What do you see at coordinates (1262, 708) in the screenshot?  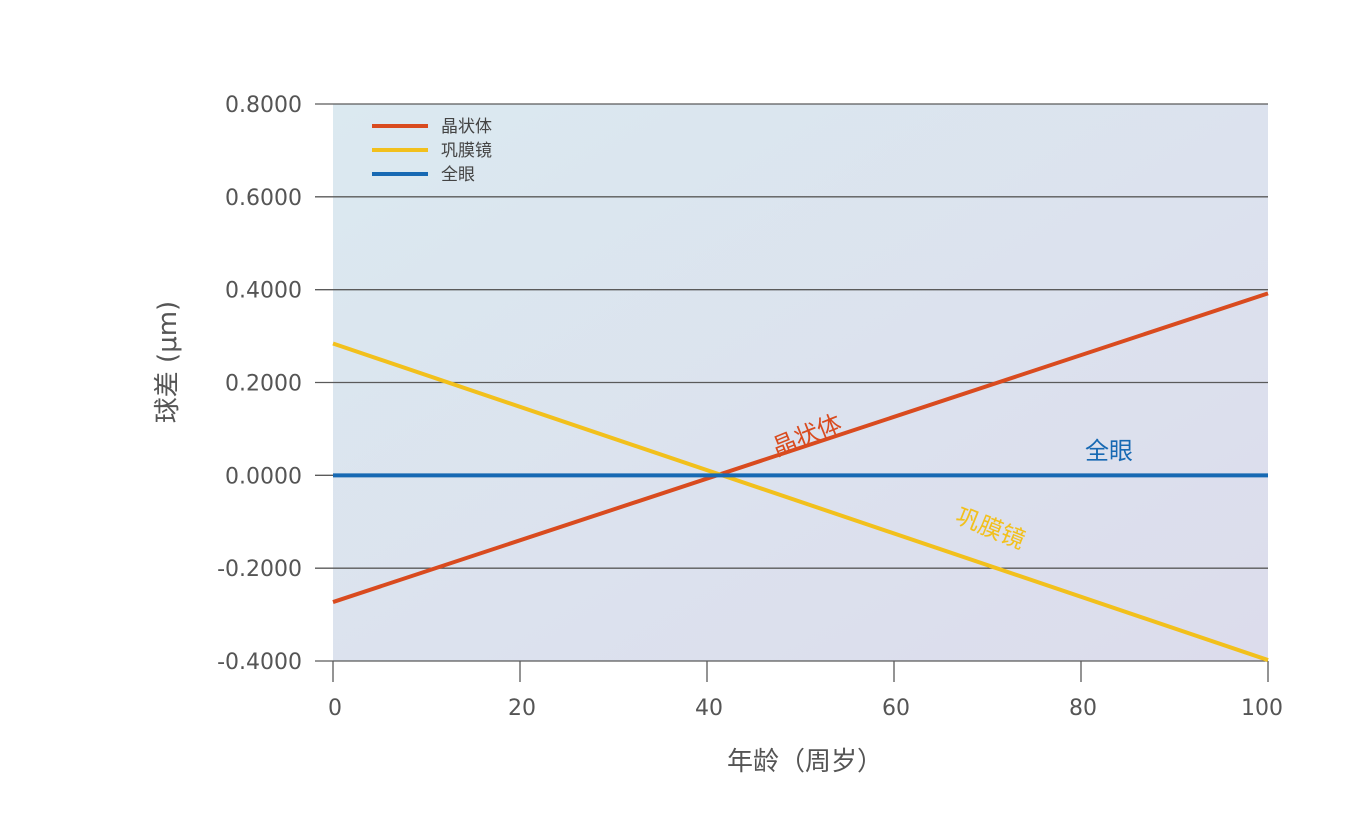 I see `x-tick-label: 100` at bounding box center [1262, 708].